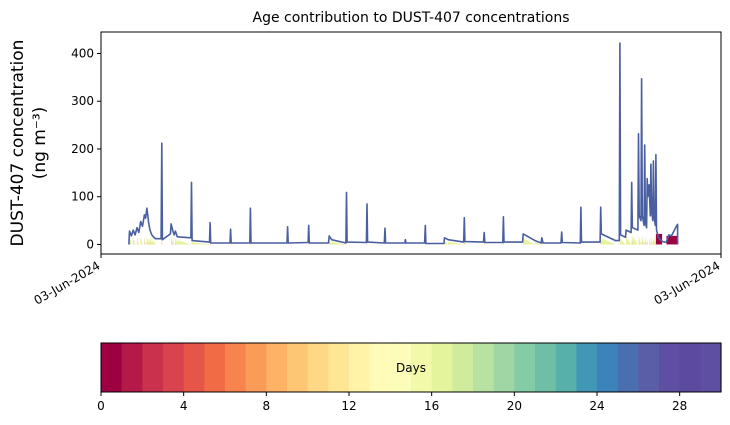  What do you see at coordinates (82, 101) in the screenshot?
I see `y-tick-label: 300` at bounding box center [82, 101].